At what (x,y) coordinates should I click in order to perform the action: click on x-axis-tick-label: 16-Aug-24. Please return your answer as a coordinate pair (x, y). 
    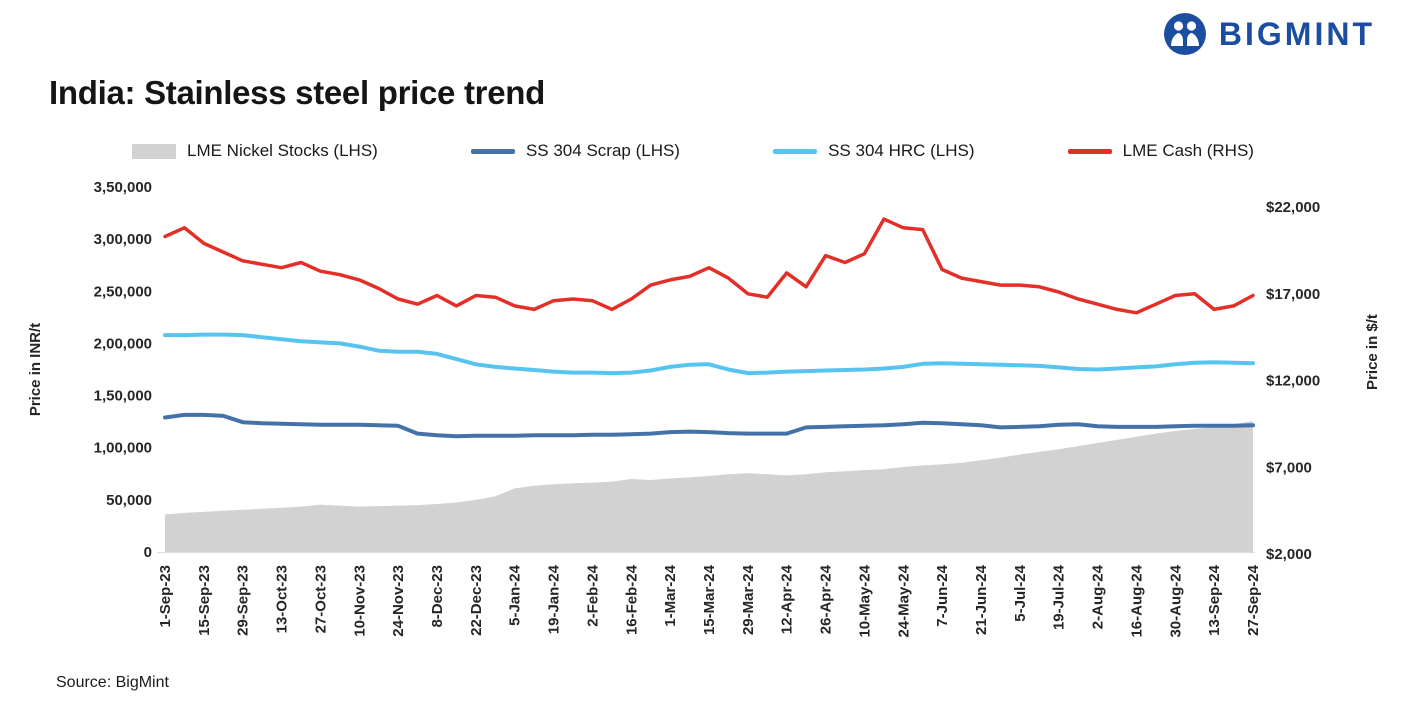
    Looking at the image, I should click on (1136, 600).